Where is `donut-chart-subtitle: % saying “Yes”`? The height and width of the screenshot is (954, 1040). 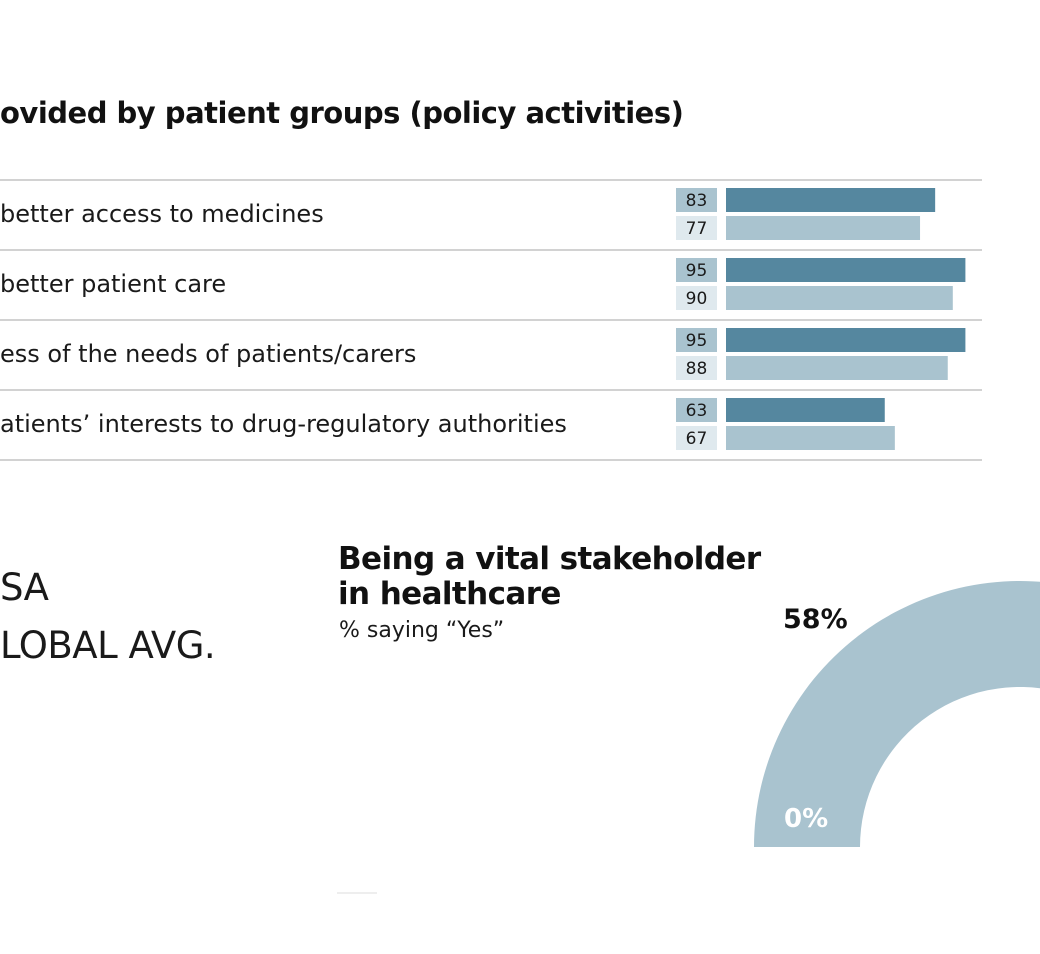 donut-chart-subtitle: % saying “Yes” is located at coordinates (422, 630).